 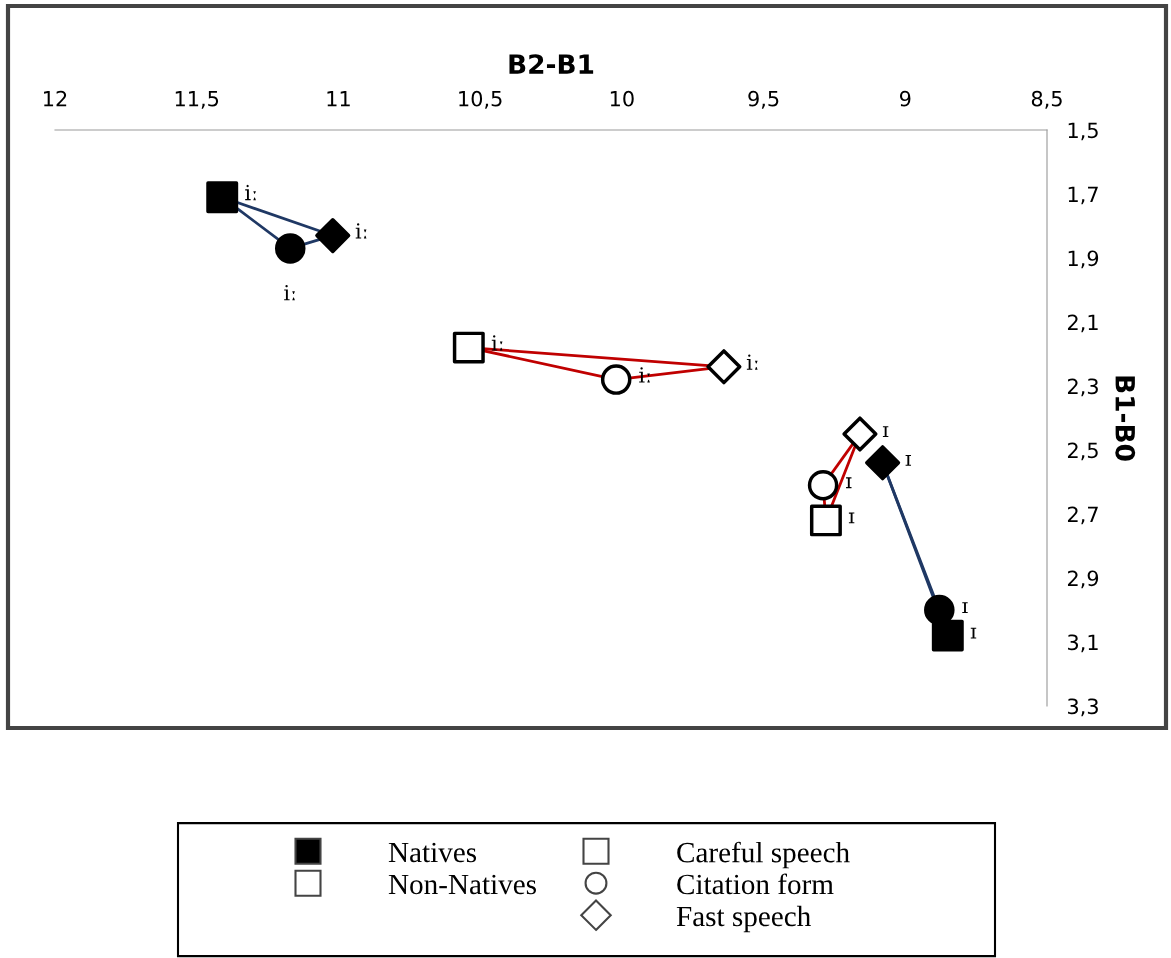 What do you see at coordinates (55, 98) in the screenshot?
I see `x-tick-label: 12` at bounding box center [55, 98].